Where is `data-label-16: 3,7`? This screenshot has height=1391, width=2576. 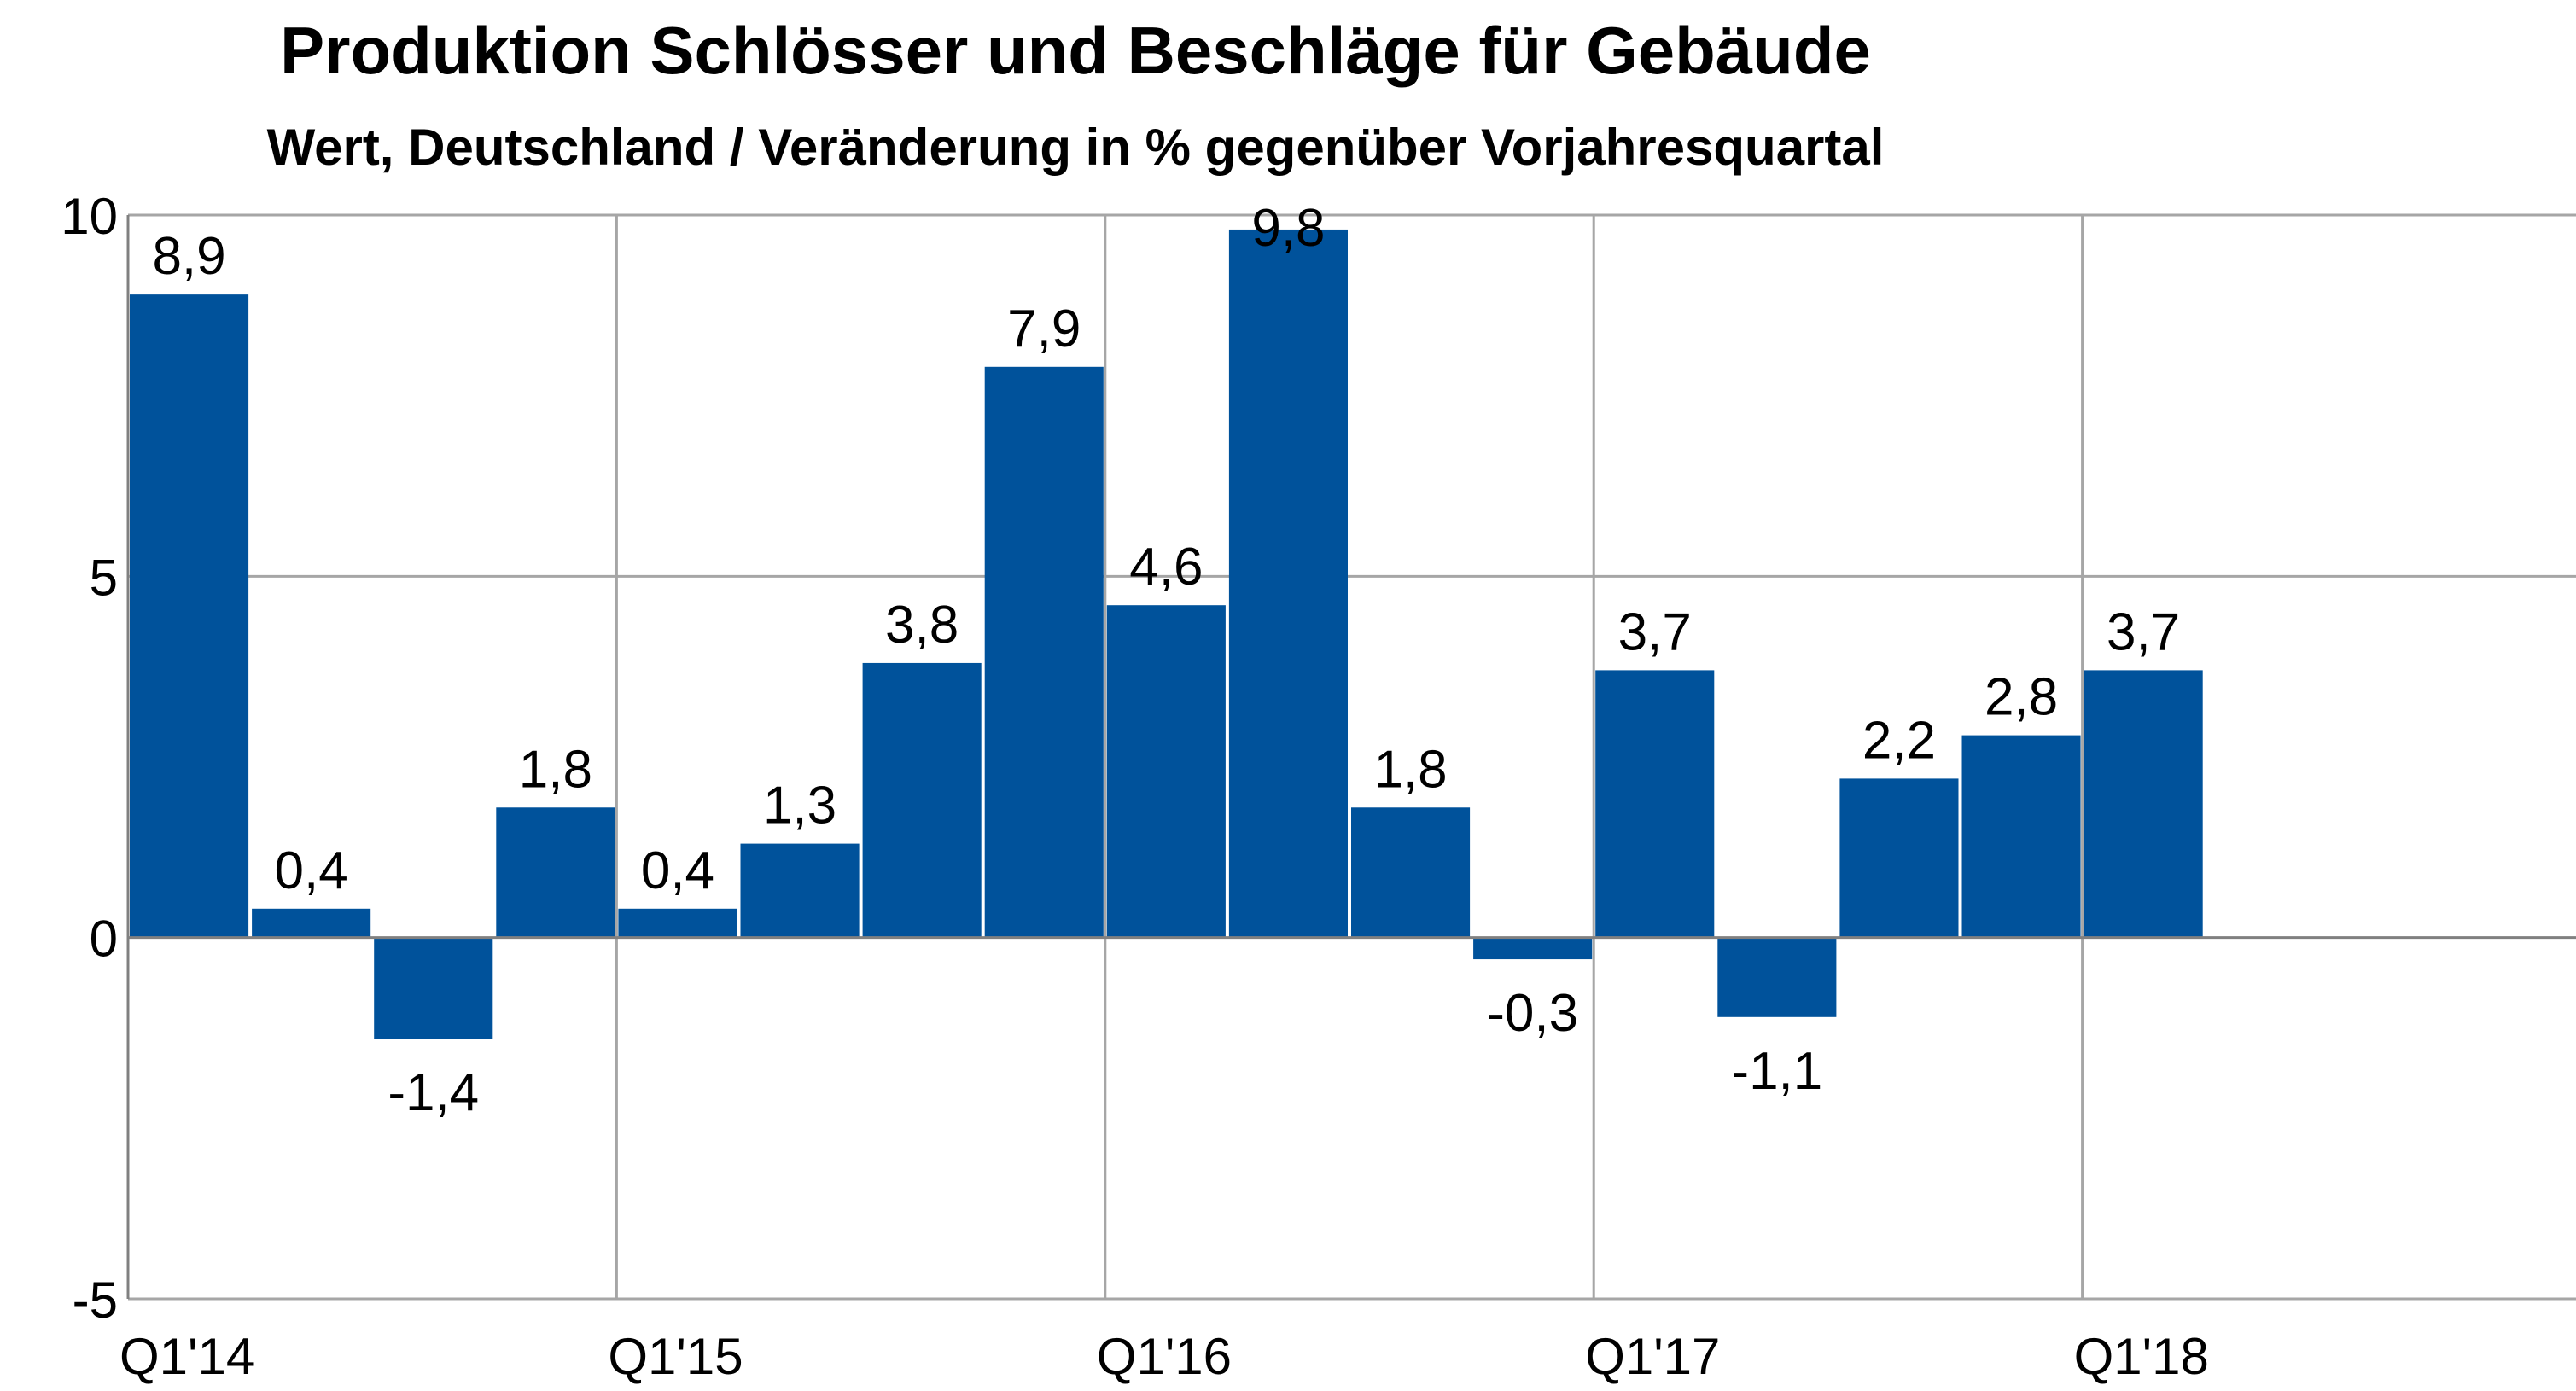
data-label-16: 3,7 is located at coordinates (2143, 631).